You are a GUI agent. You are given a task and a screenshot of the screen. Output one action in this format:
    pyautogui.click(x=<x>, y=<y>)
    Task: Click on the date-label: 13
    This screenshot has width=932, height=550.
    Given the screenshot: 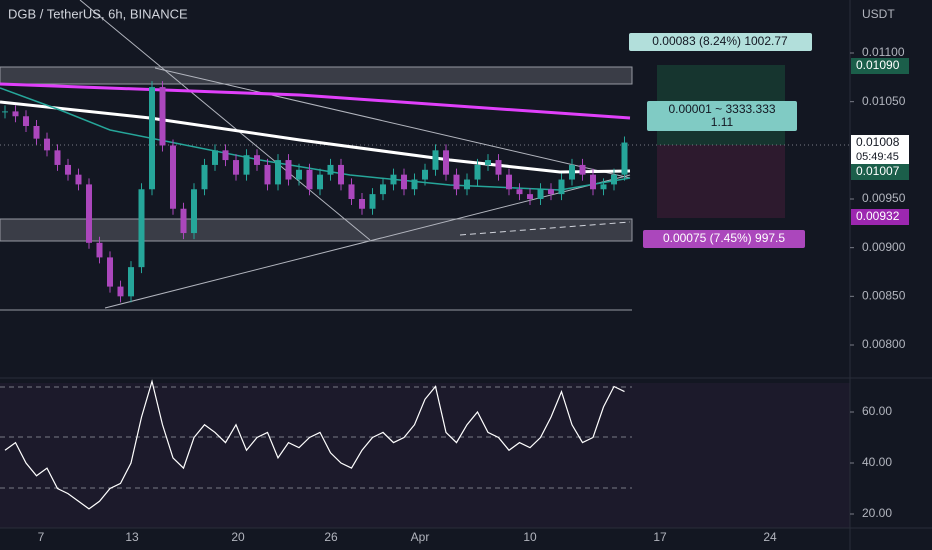 What is the action you would take?
    pyautogui.click(x=132, y=537)
    